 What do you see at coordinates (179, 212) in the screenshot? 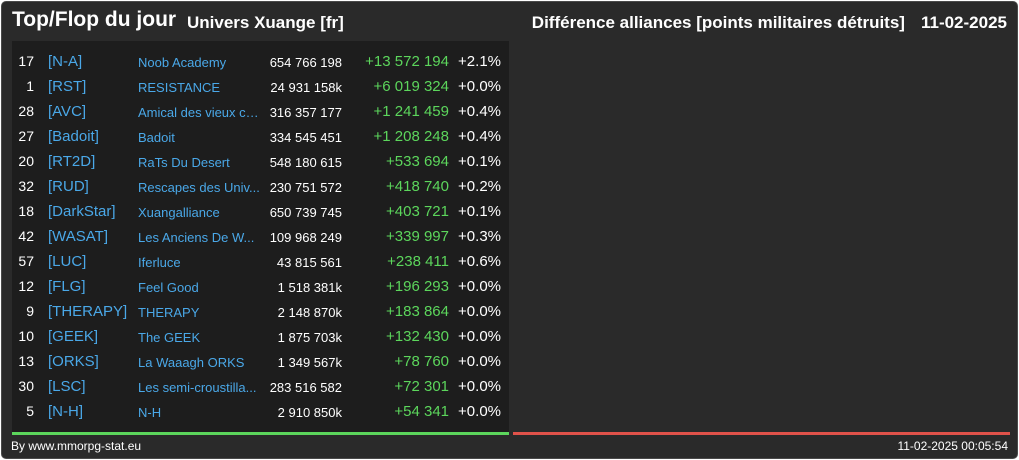
I see `alliance-name: Xuangalliance` at bounding box center [179, 212].